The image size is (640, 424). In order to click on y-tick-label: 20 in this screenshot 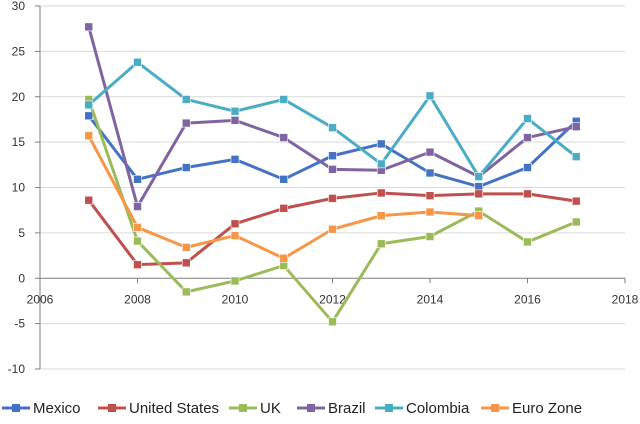, I will do `click(19, 97)`.